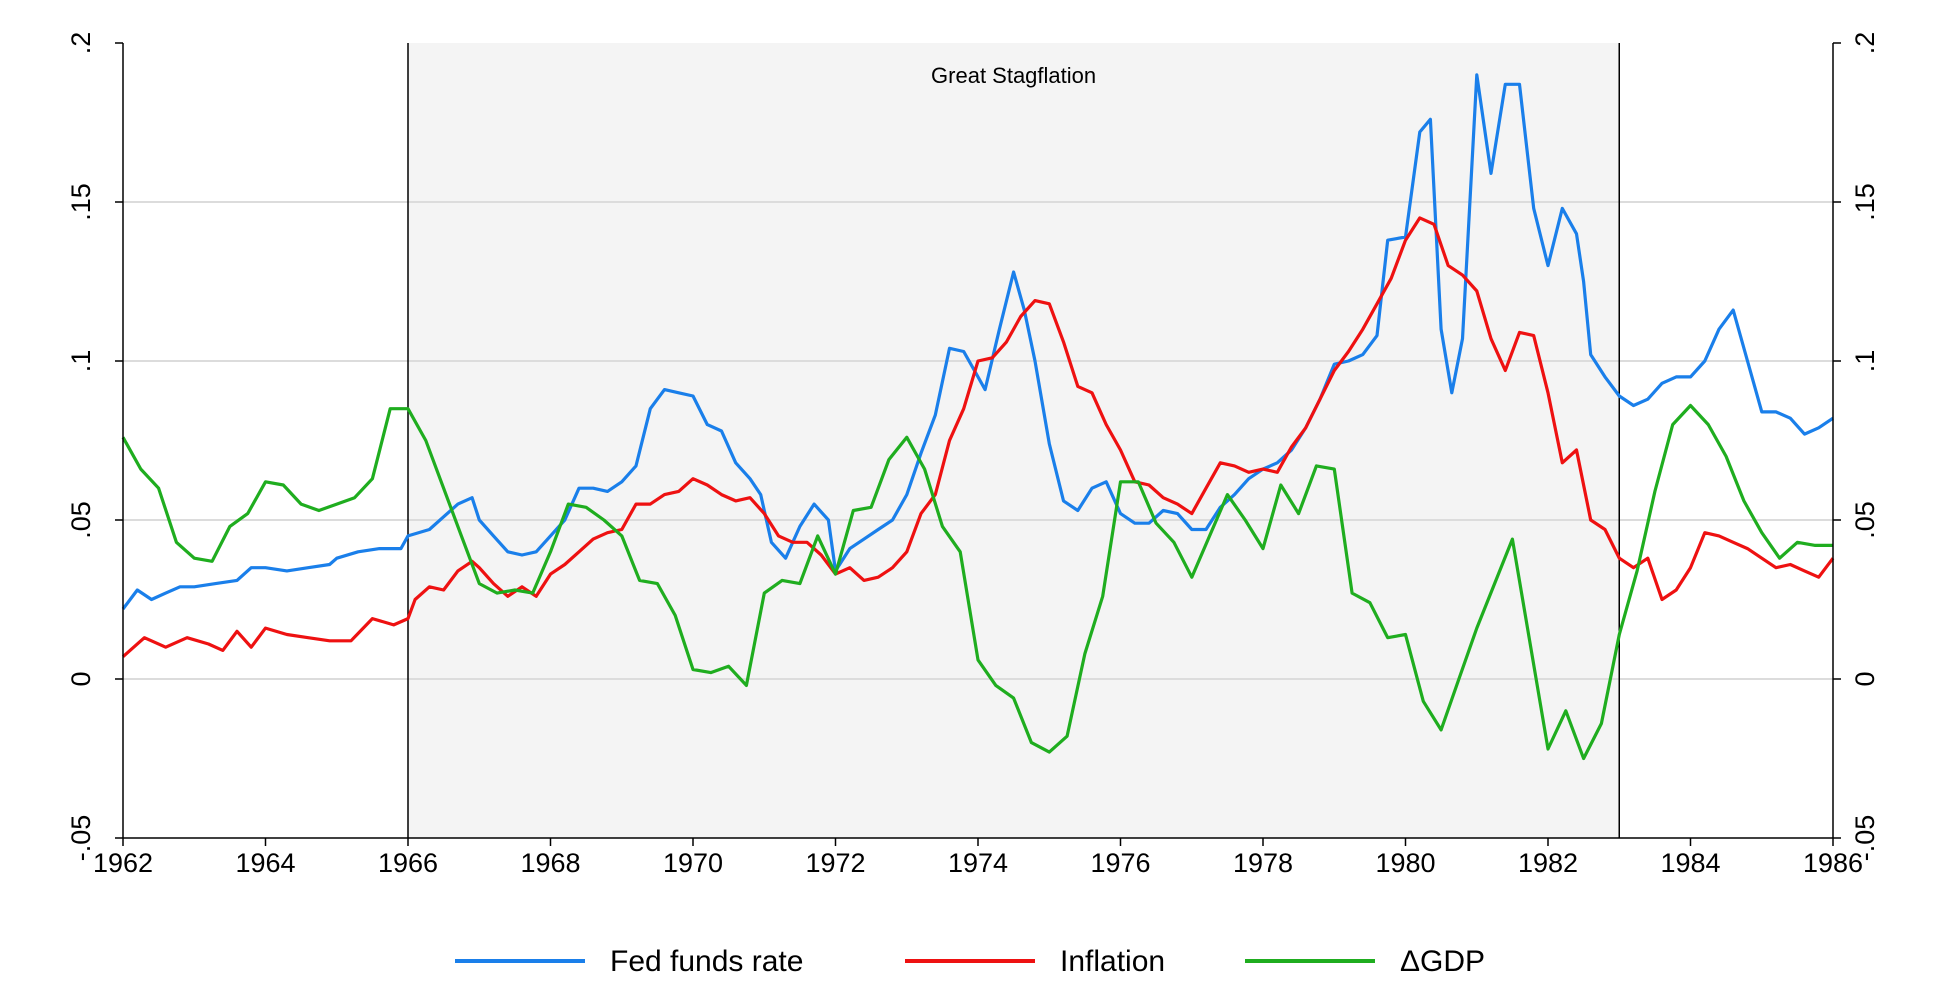 The image size is (1952, 994). What do you see at coordinates (81, 361) in the screenshot?
I see `y-tick-label-left: .1` at bounding box center [81, 361].